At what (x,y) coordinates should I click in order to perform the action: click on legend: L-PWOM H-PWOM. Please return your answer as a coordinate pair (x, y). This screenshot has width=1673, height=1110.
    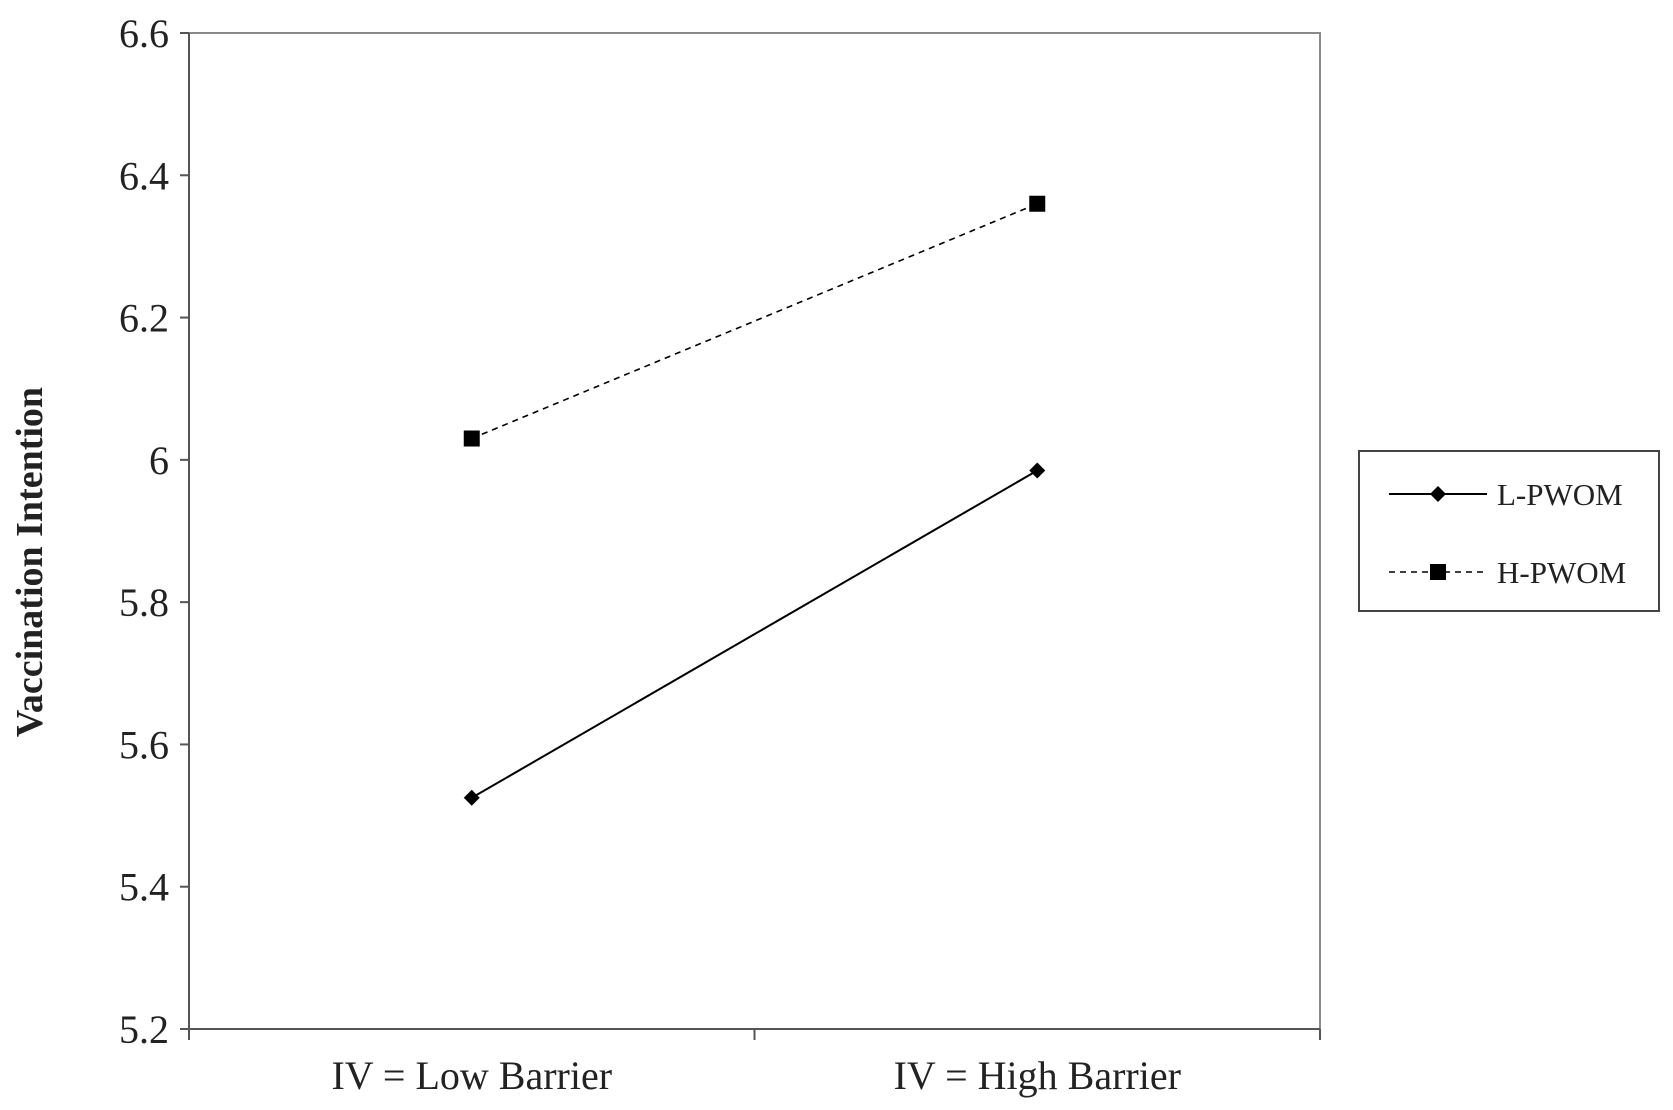
    Looking at the image, I should click on (1509, 531).